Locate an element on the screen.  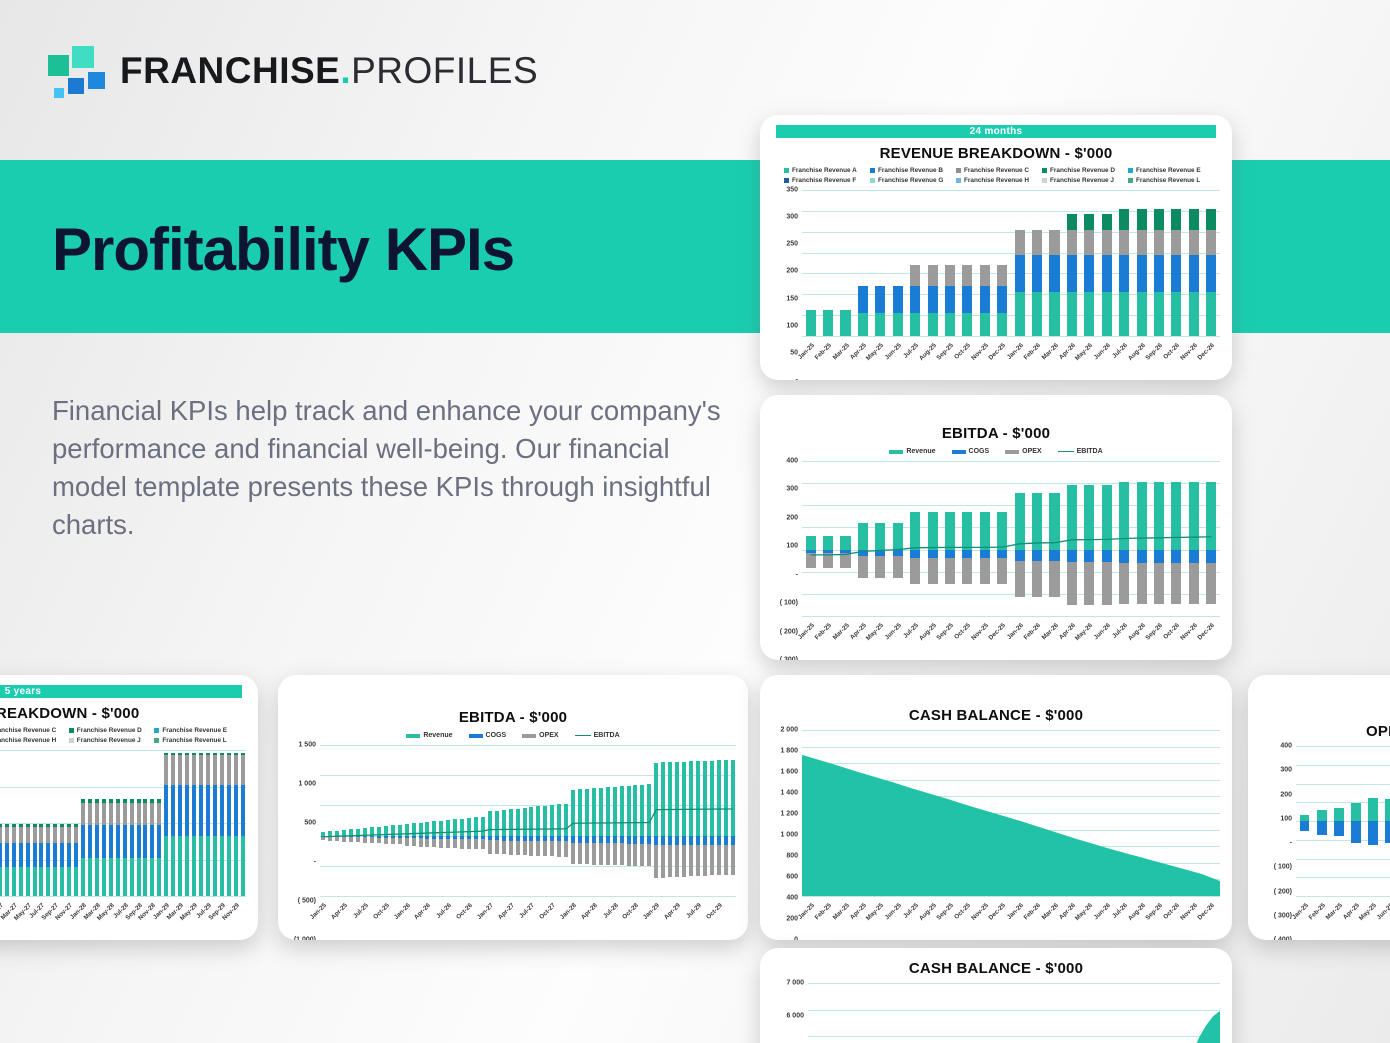
logo-square-lightblue is located at coordinates (59, 93).